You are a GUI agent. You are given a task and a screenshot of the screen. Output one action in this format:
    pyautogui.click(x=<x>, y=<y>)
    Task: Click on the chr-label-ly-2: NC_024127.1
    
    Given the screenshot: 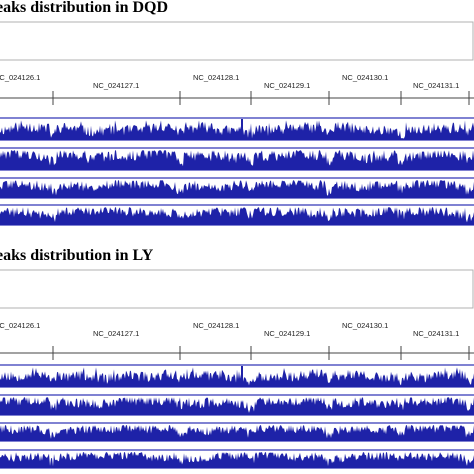 What is the action you would take?
    pyautogui.click(x=116, y=333)
    